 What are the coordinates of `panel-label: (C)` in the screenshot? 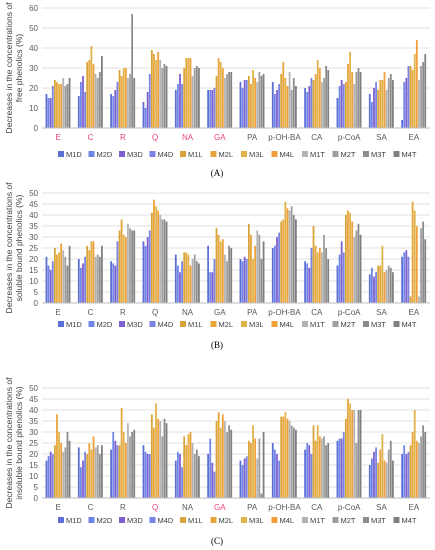 It's located at (217, 541).